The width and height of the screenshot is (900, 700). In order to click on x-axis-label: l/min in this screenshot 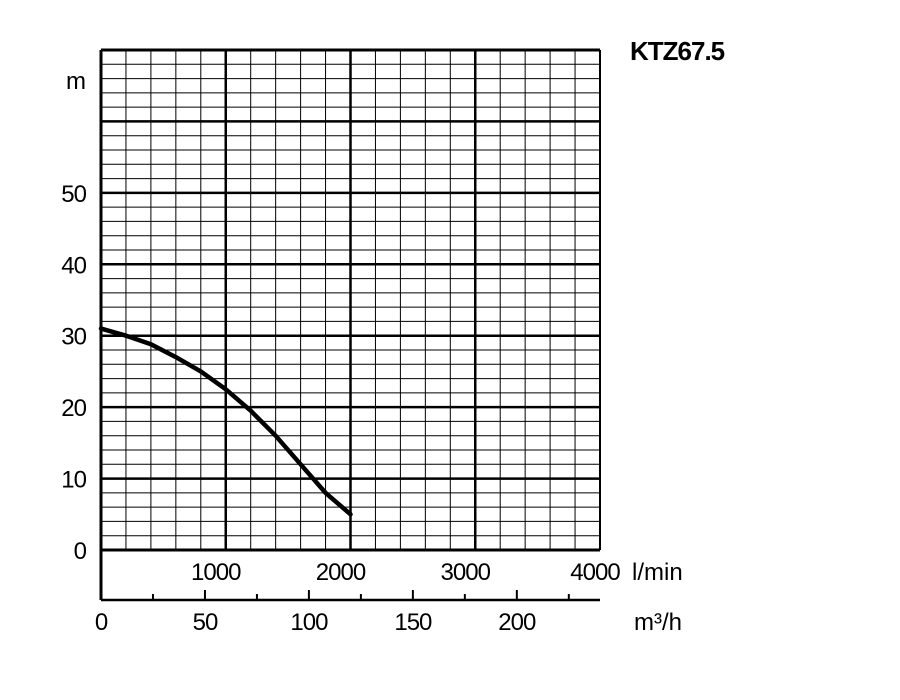, I will do `click(657, 572)`.